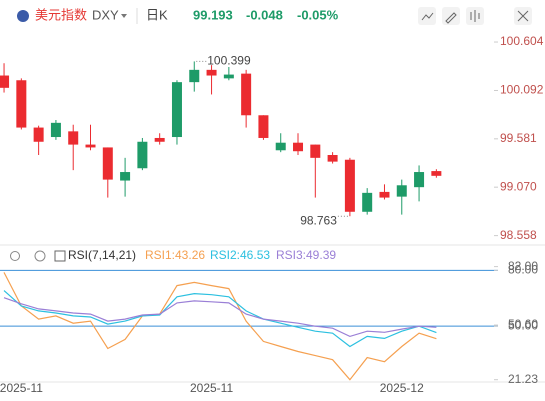  What do you see at coordinates (523, 270) in the screenshot?
I see `y-tick-label: 80.00` at bounding box center [523, 270].